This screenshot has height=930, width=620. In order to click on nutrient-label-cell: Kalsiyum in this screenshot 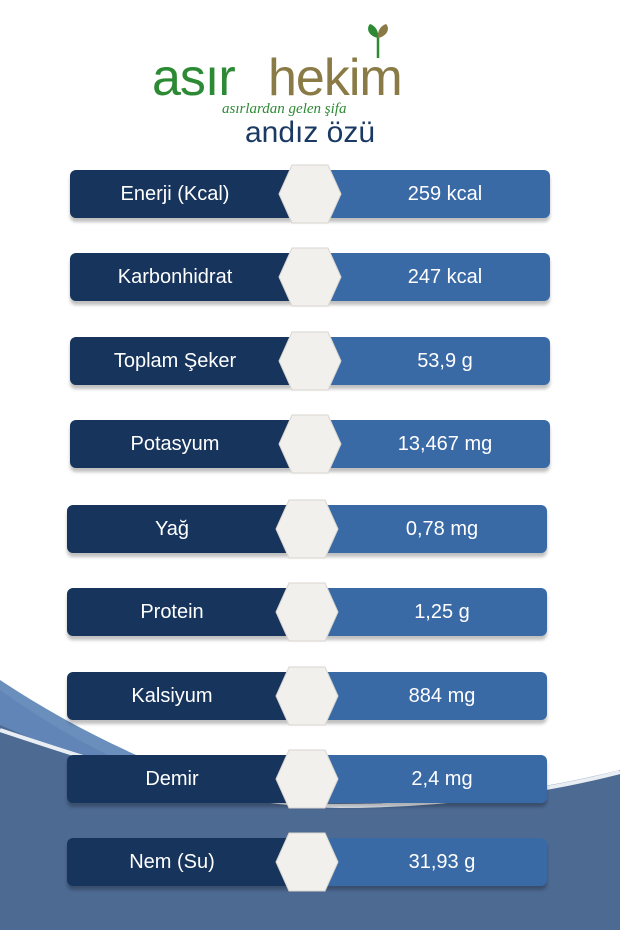, I will do `click(187, 696)`.